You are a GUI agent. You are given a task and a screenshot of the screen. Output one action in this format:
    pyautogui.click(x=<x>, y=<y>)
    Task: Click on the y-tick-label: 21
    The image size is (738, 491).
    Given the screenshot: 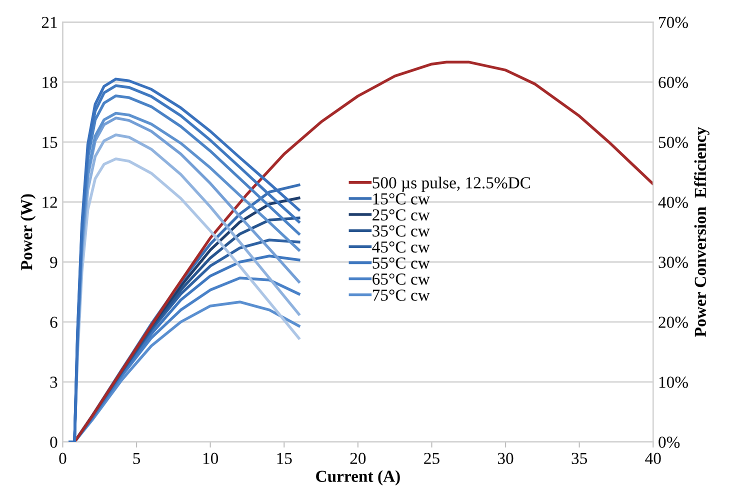 What is the action you would take?
    pyautogui.click(x=49, y=22)
    